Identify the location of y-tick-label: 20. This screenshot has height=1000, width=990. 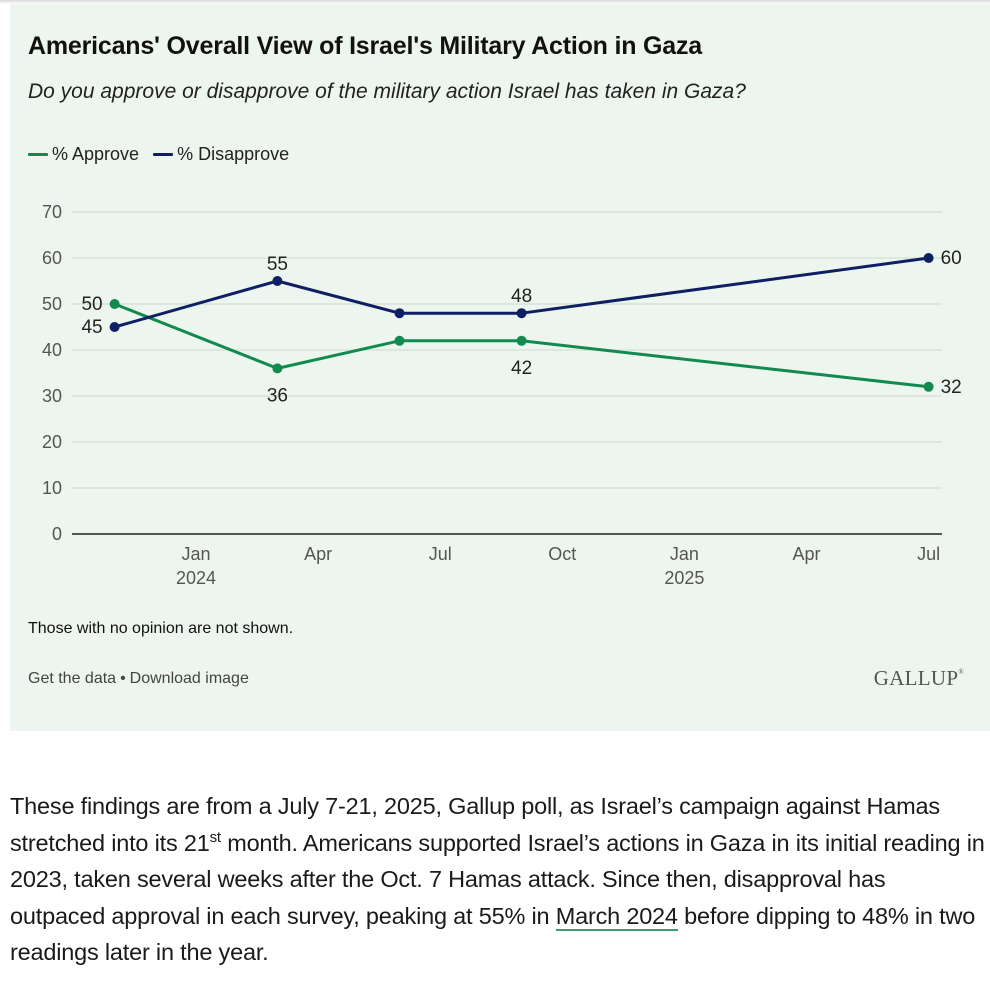
(52, 442).